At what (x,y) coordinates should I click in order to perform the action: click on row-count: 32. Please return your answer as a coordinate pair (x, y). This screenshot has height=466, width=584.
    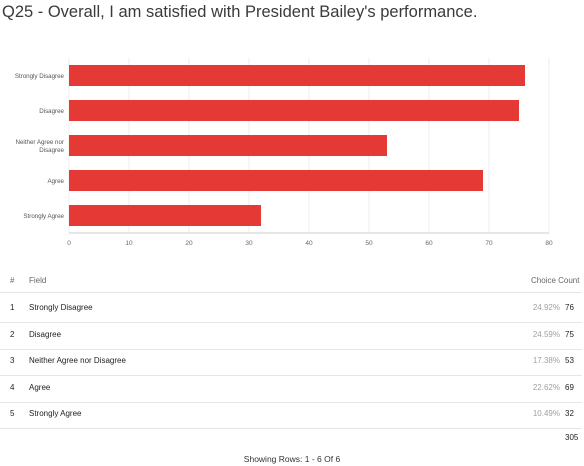
    Looking at the image, I should click on (569, 413).